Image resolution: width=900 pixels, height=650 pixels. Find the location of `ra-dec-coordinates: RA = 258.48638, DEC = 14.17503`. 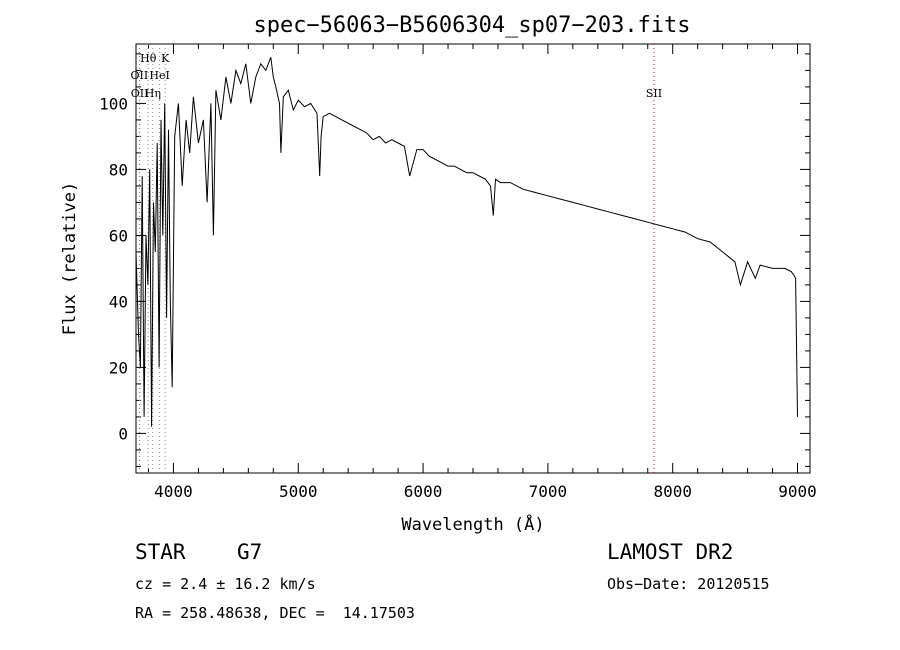

ra-dec-coordinates: RA = 258.48638, DEC = 14.17503 is located at coordinates (275, 613).